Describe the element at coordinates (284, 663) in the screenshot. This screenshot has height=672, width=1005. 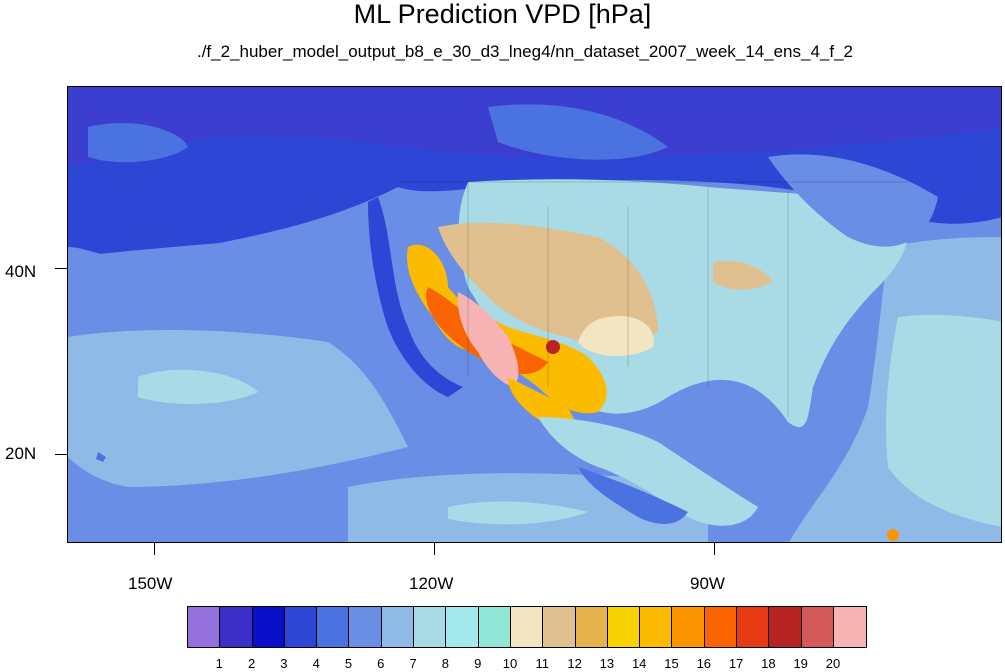
I see `colorbar-label: 3` at that location.